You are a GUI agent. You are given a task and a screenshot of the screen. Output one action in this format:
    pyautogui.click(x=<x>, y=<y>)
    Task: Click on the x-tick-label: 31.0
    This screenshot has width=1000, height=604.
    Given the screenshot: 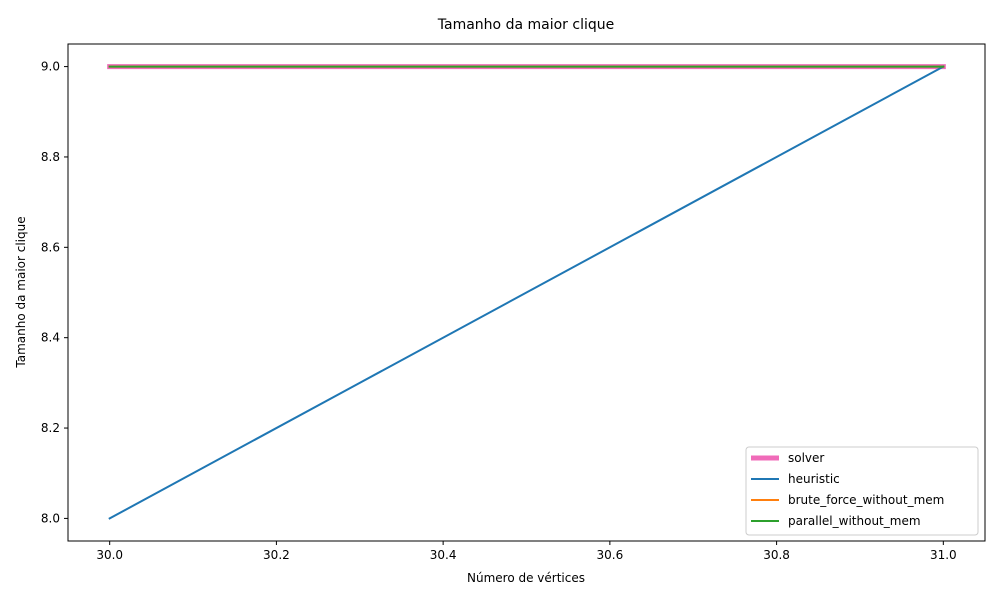 What is the action you would take?
    pyautogui.click(x=943, y=555)
    